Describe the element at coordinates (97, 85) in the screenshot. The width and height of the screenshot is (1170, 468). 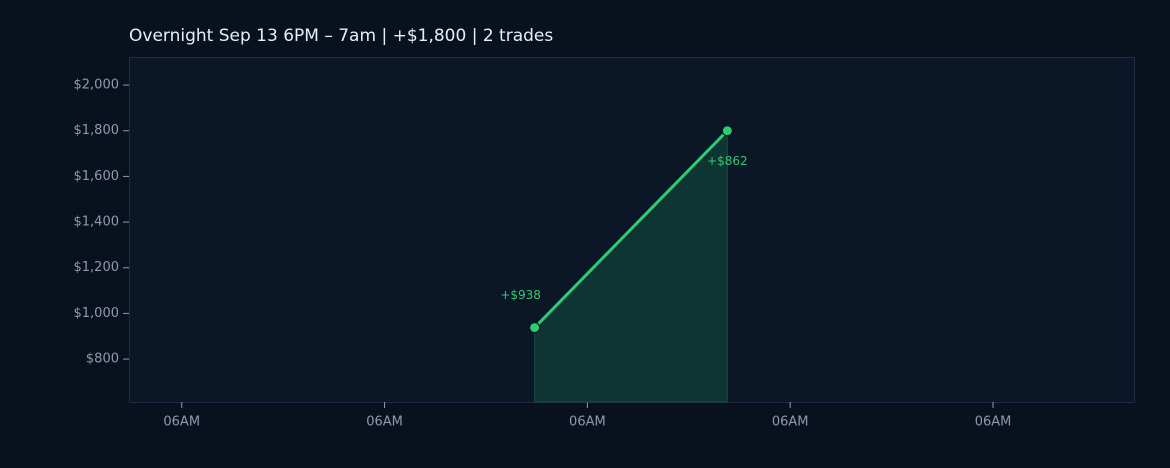
I see `y-tick-label: $2,000` at that location.